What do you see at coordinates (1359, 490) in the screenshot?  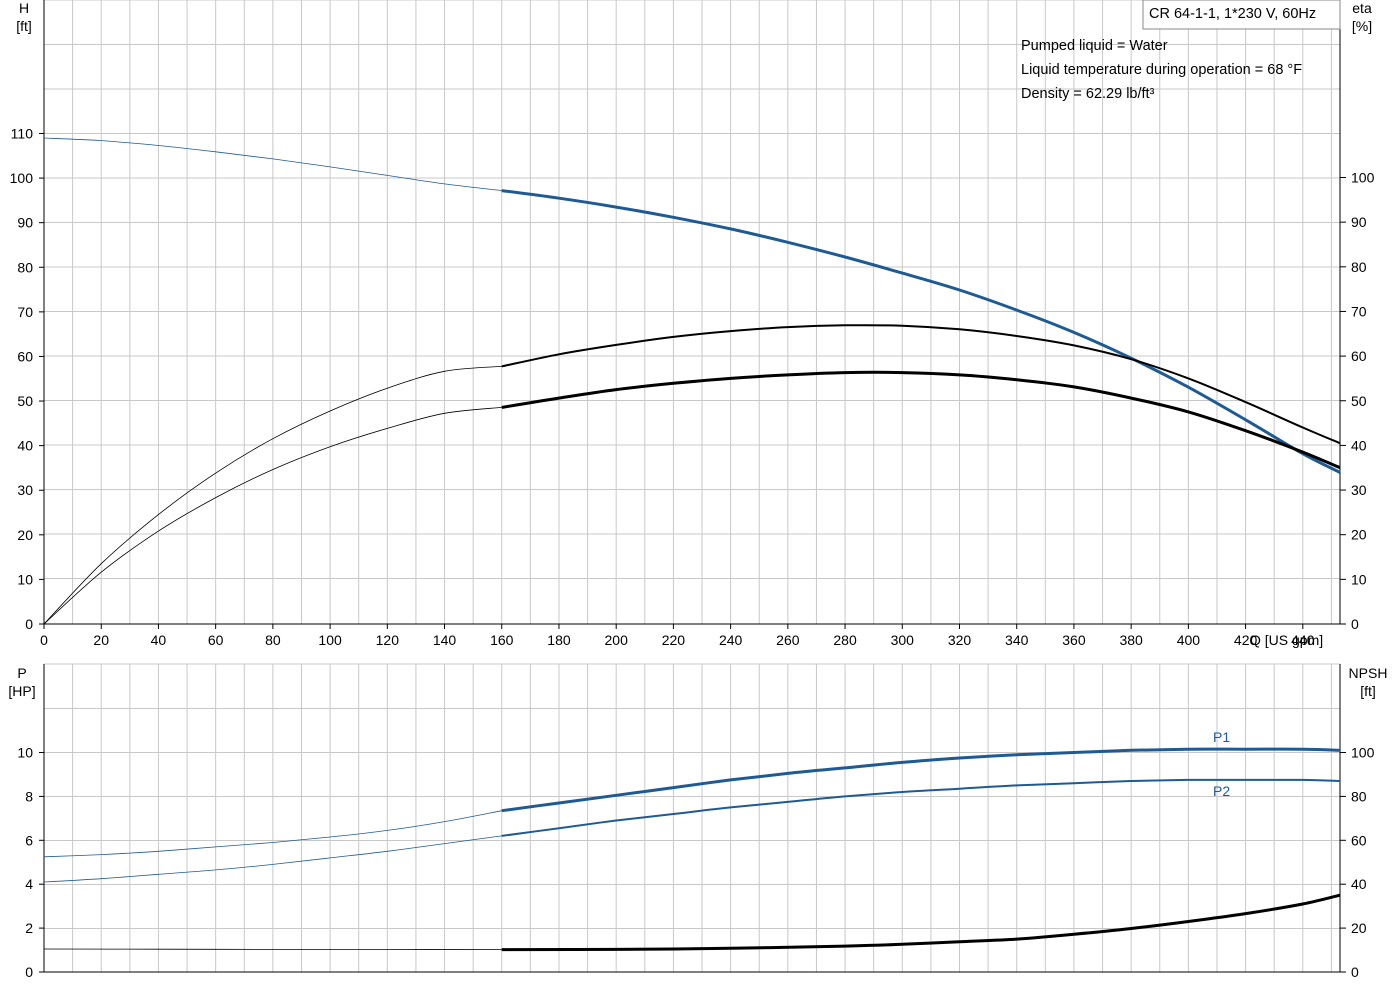 I see `y-right-tick-label: 30` at bounding box center [1359, 490].